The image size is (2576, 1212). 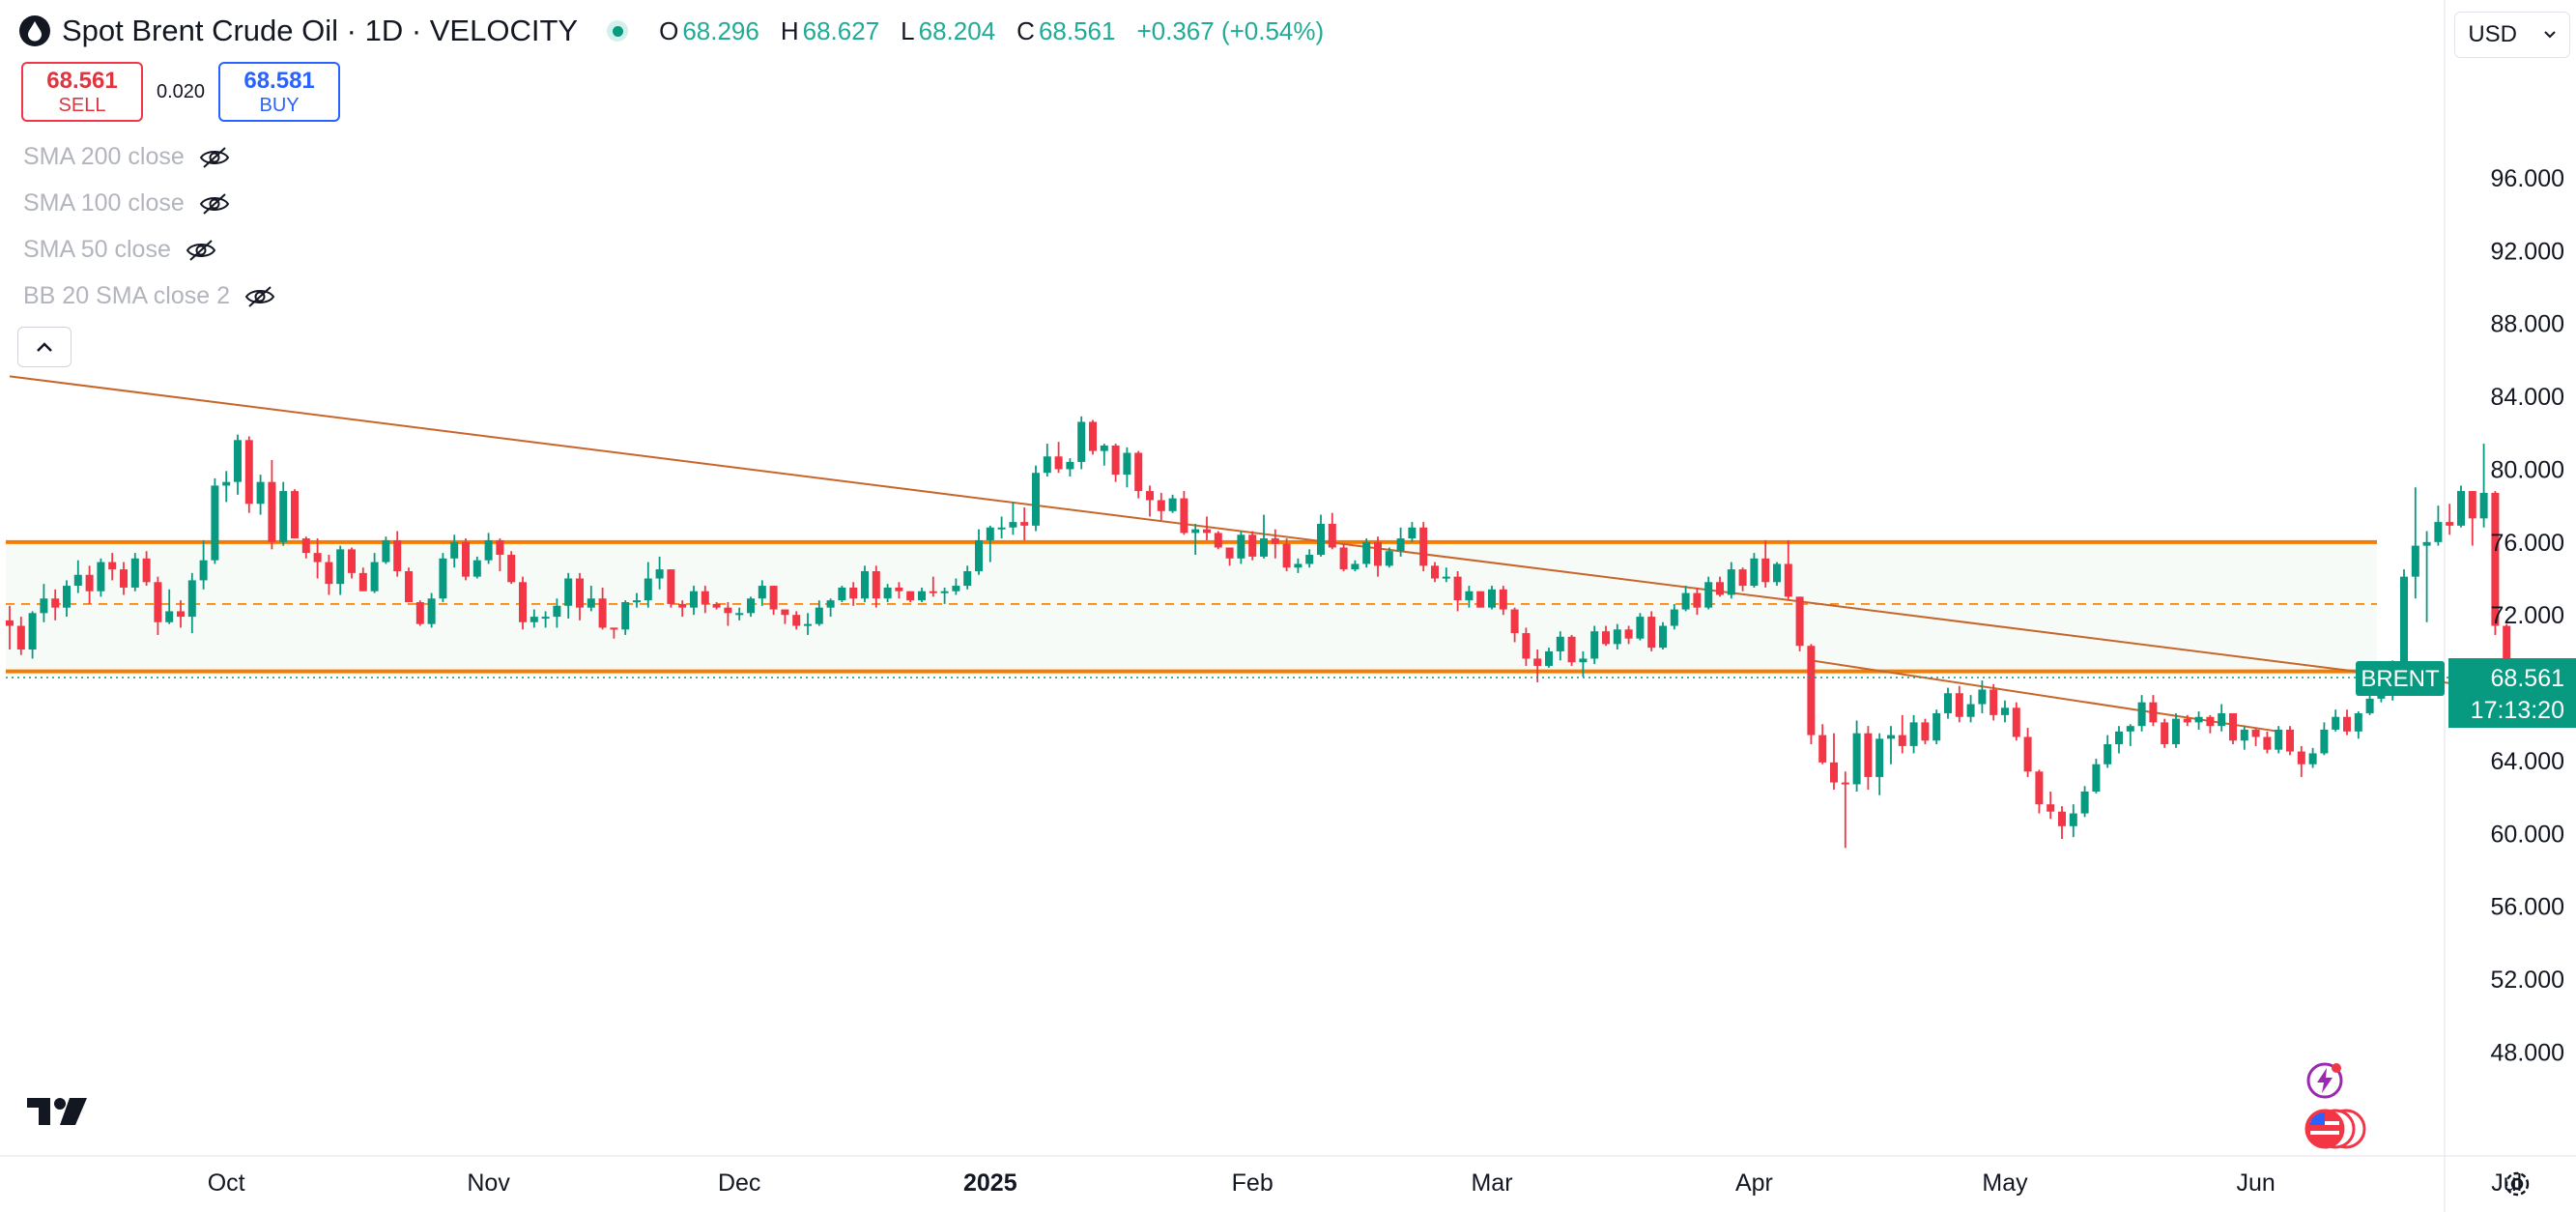 What do you see at coordinates (721, 30) in the screenshot?
I see `open-value: 68.296` at bounding box center [721, 30].